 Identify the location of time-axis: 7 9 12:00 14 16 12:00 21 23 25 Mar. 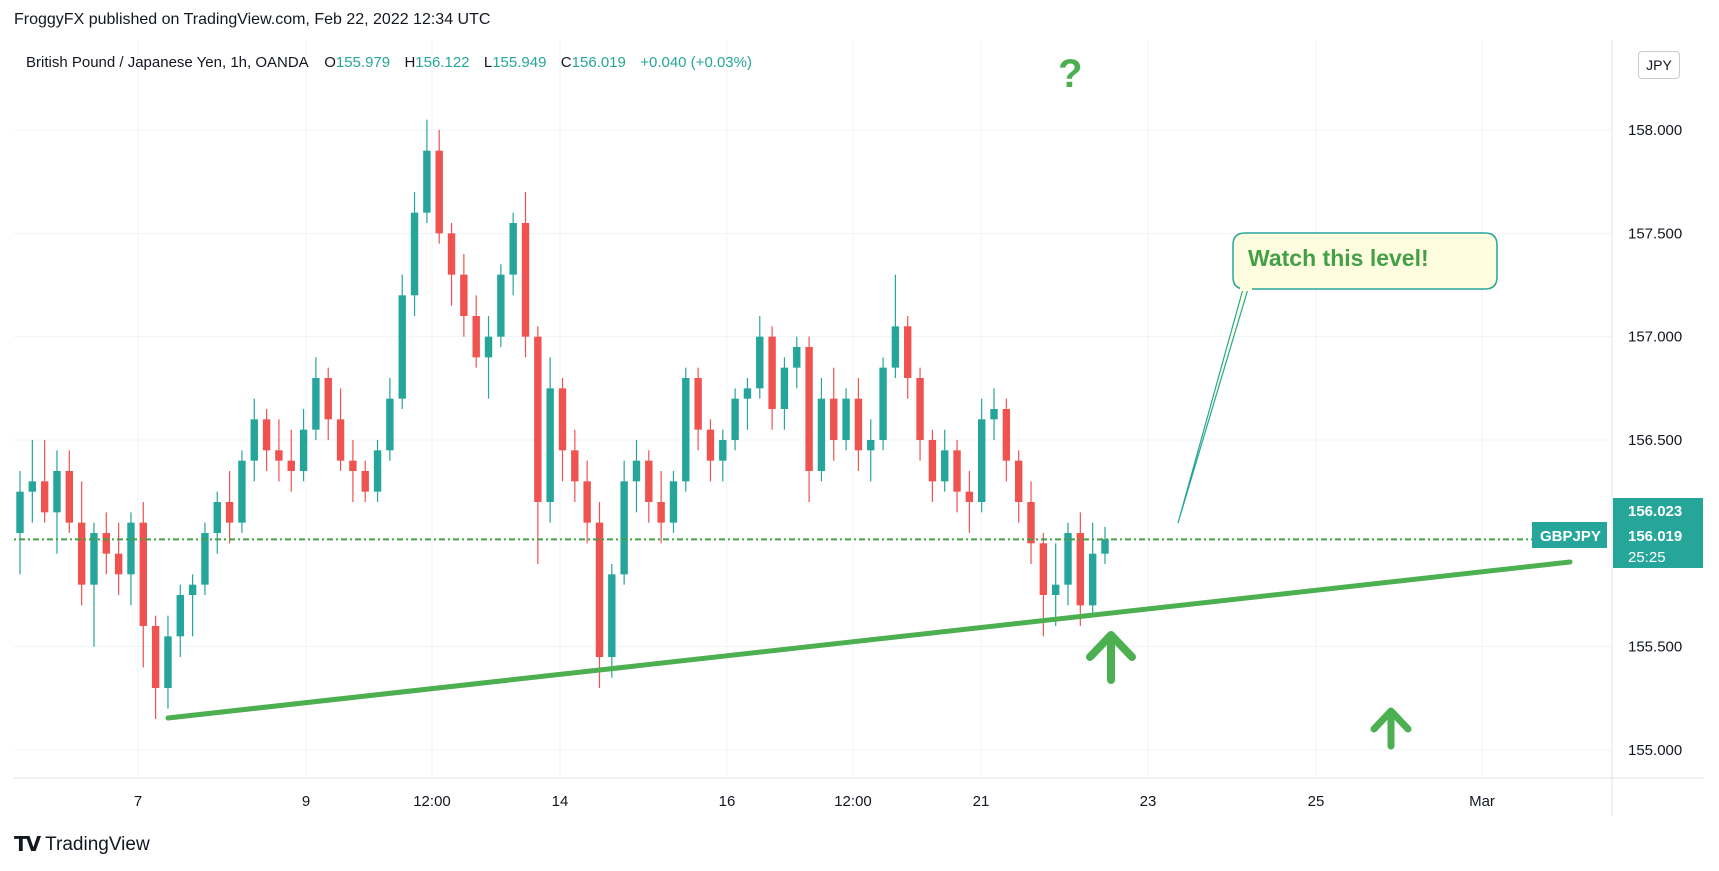
(814, 801).